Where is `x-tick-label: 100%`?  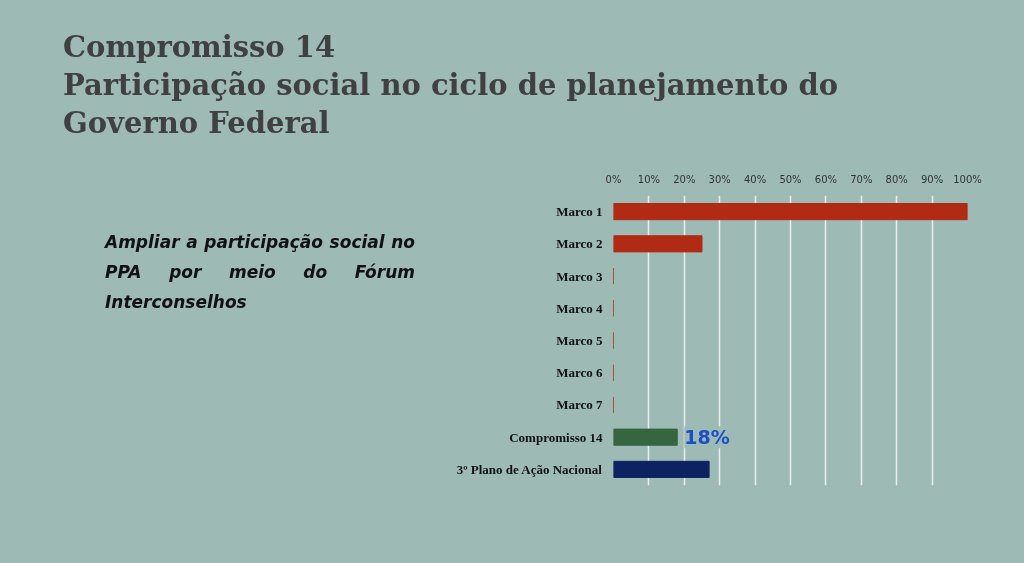
x-tick-label: 100% is located at coordinates (967, 179).